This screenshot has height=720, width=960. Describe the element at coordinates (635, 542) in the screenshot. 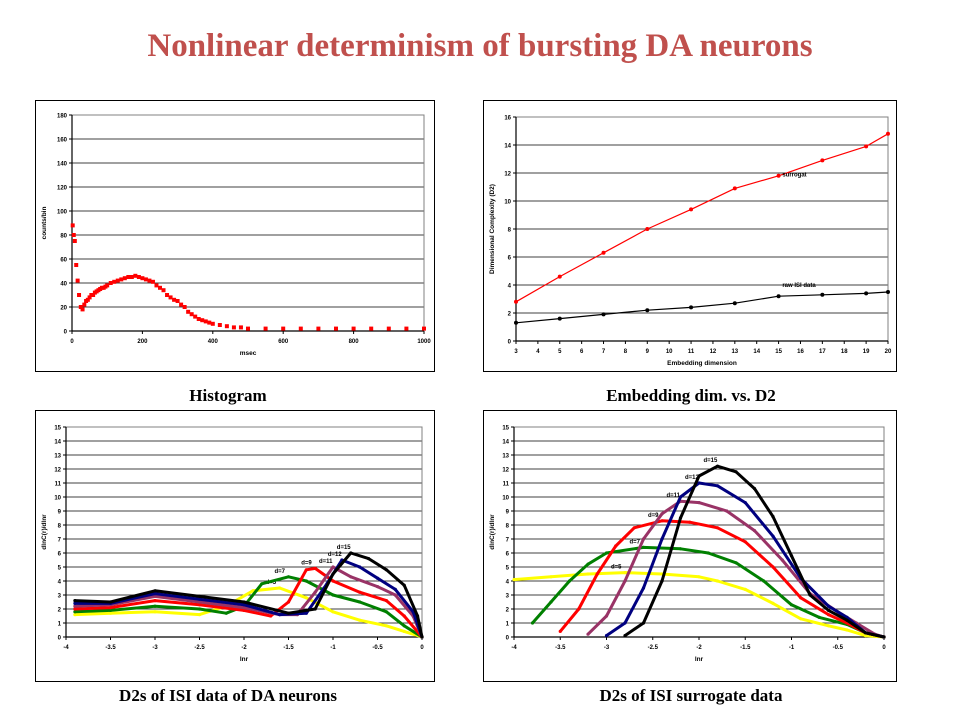

I see `series-label: d=7` at that location.